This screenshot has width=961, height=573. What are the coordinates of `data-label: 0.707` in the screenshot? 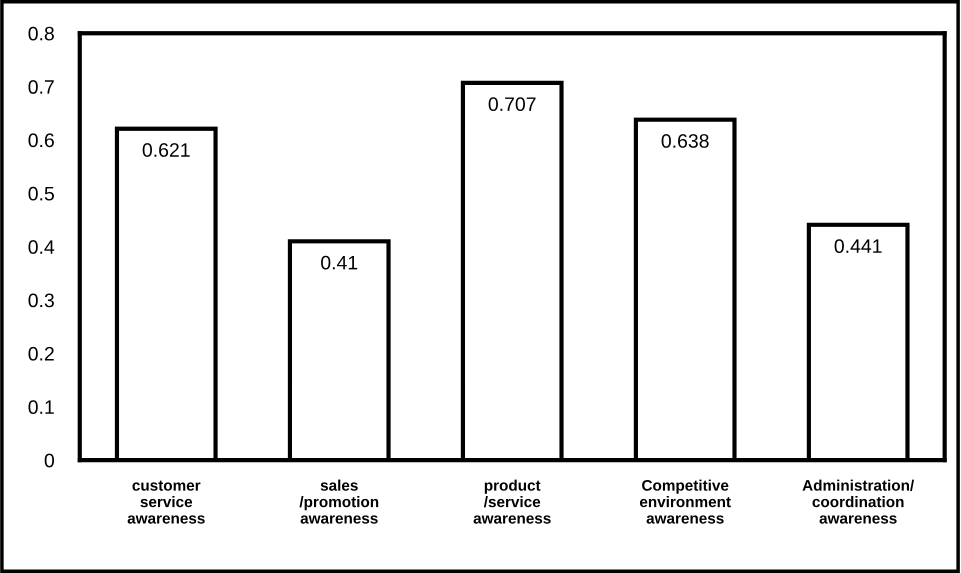 It's located at (512, 104).